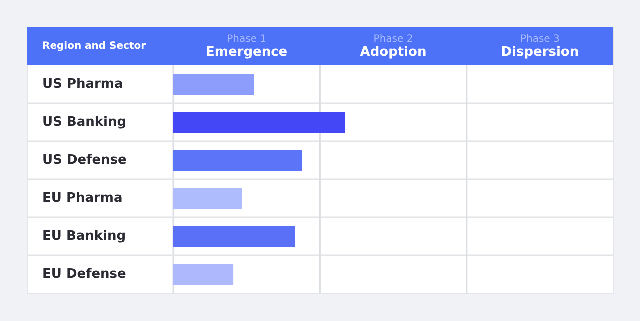 The width and height of the screenshot is (640, 321). Describe the element at coordinates (82, 198) in the screenshot. I see `y-tick-label: EU Pharma` at that location.